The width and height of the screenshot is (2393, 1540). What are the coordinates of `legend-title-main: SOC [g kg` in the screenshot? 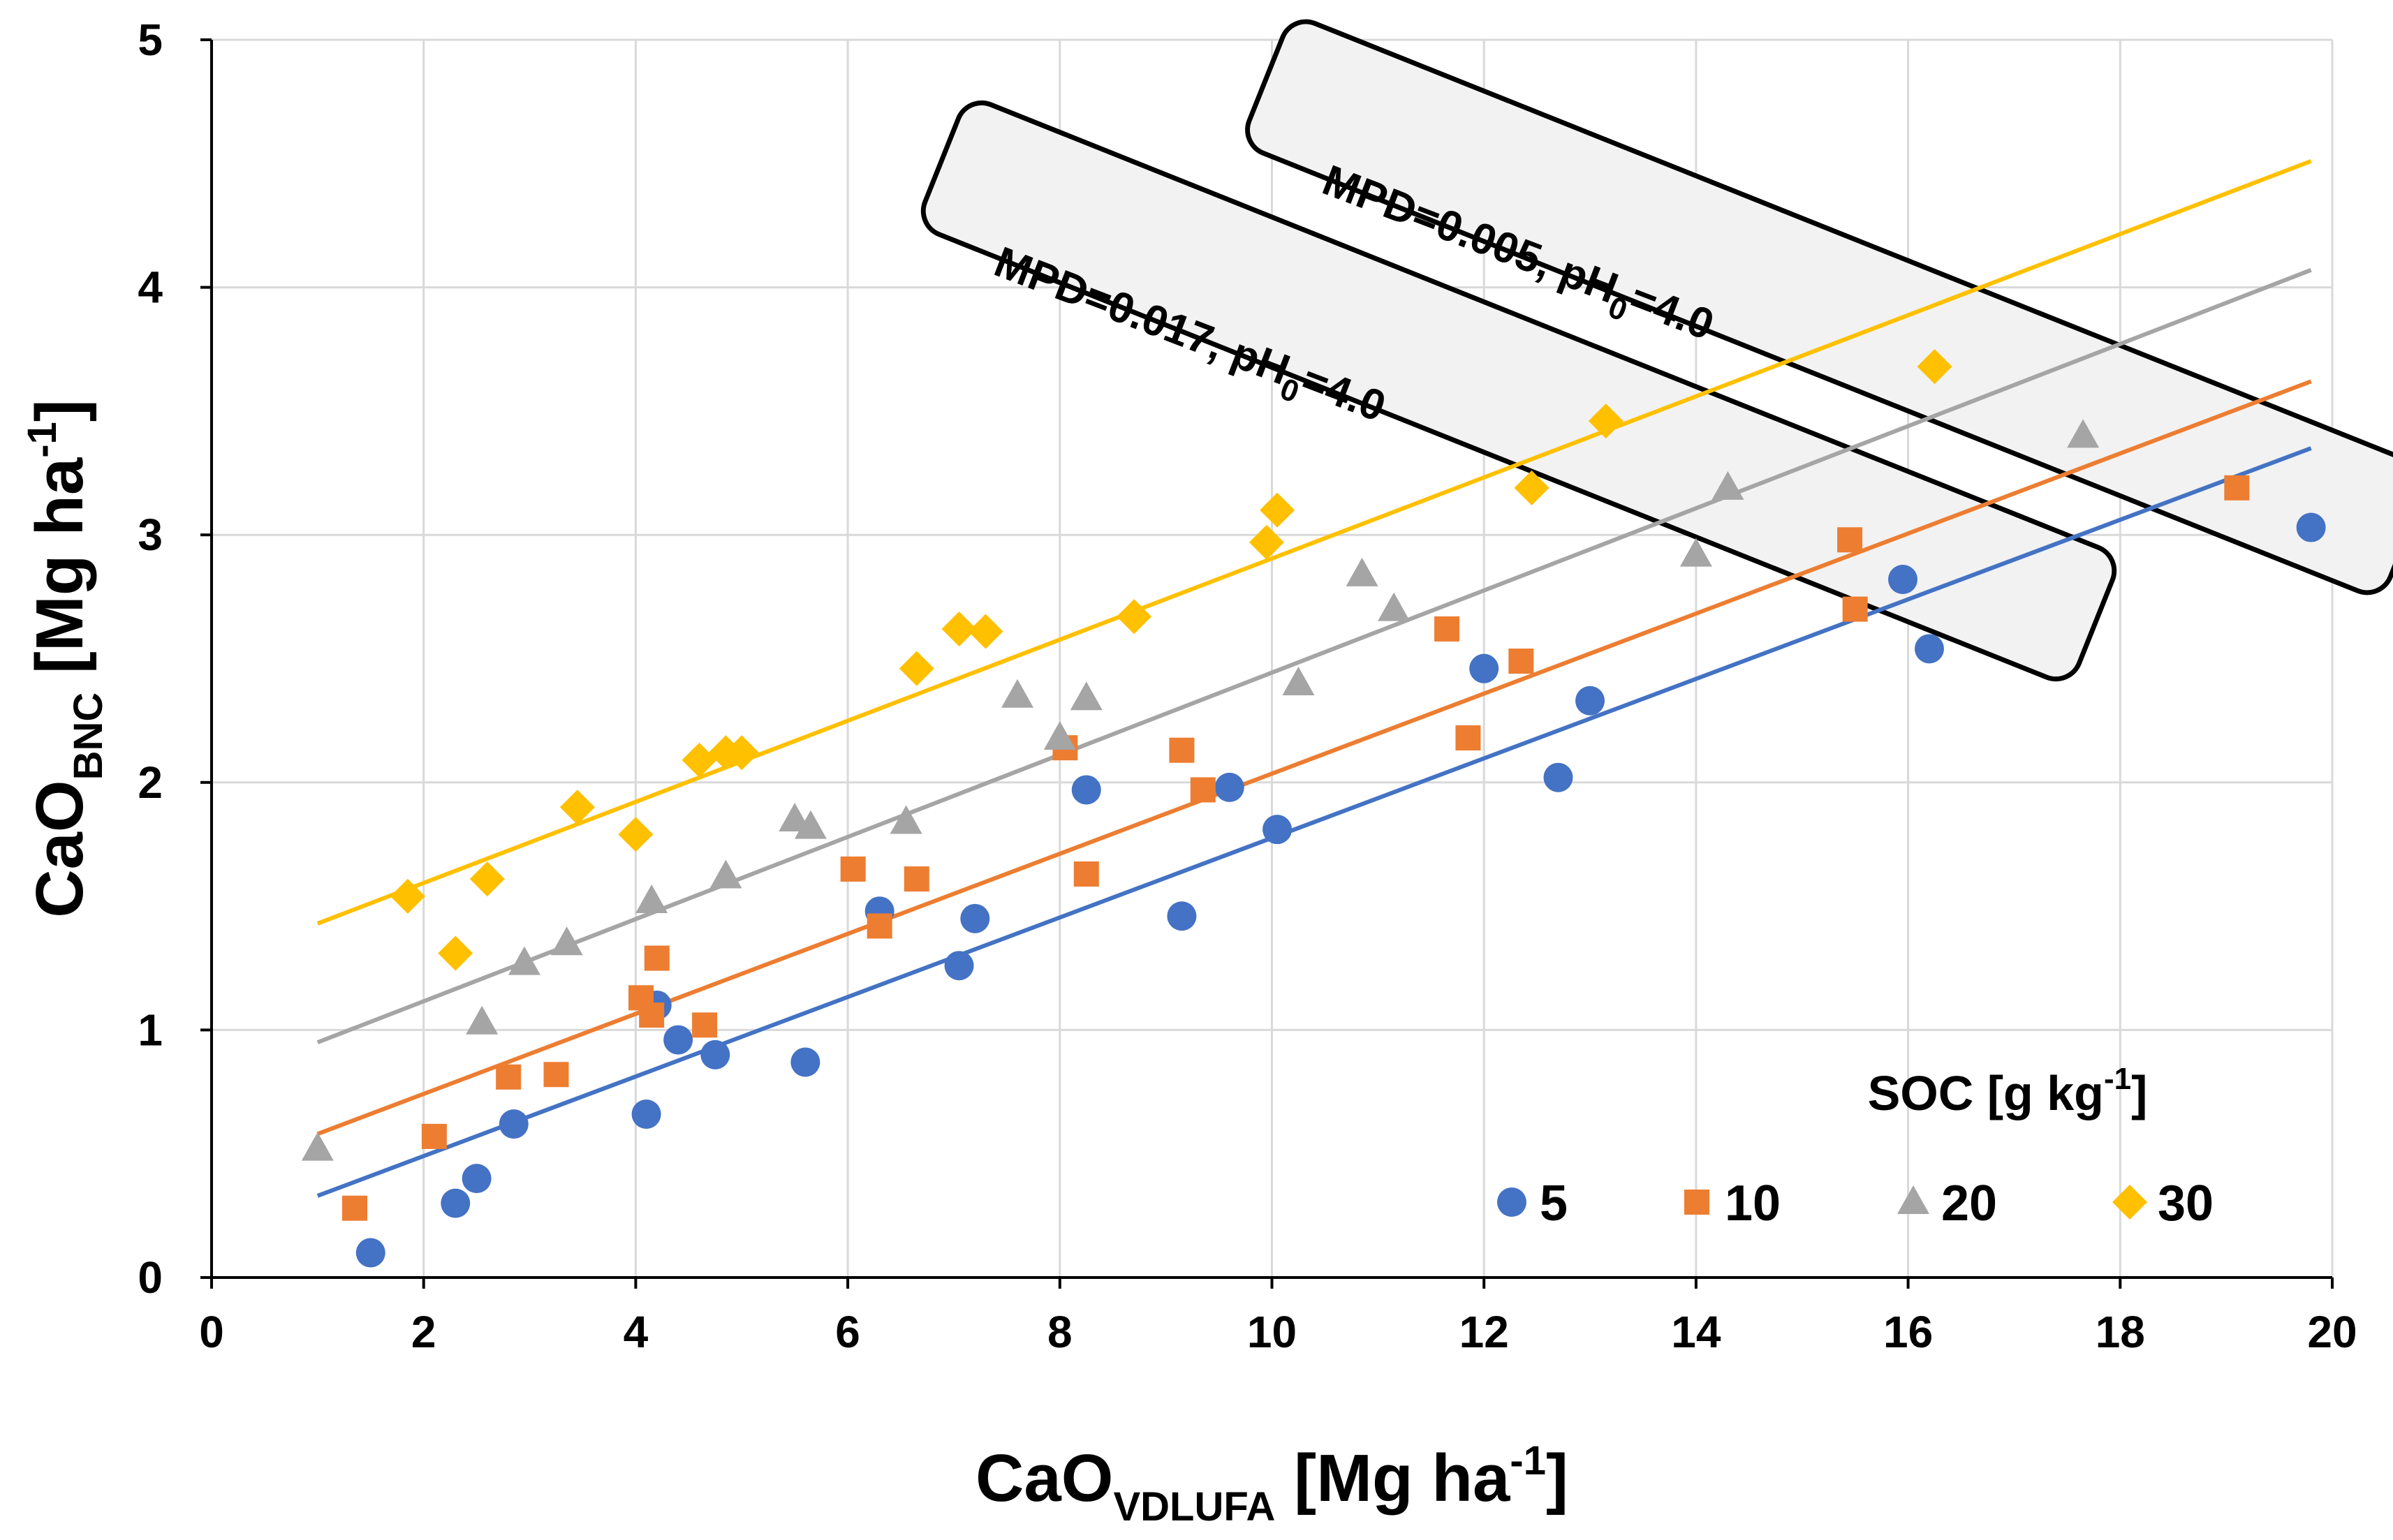 It's located at (1986, 1093).